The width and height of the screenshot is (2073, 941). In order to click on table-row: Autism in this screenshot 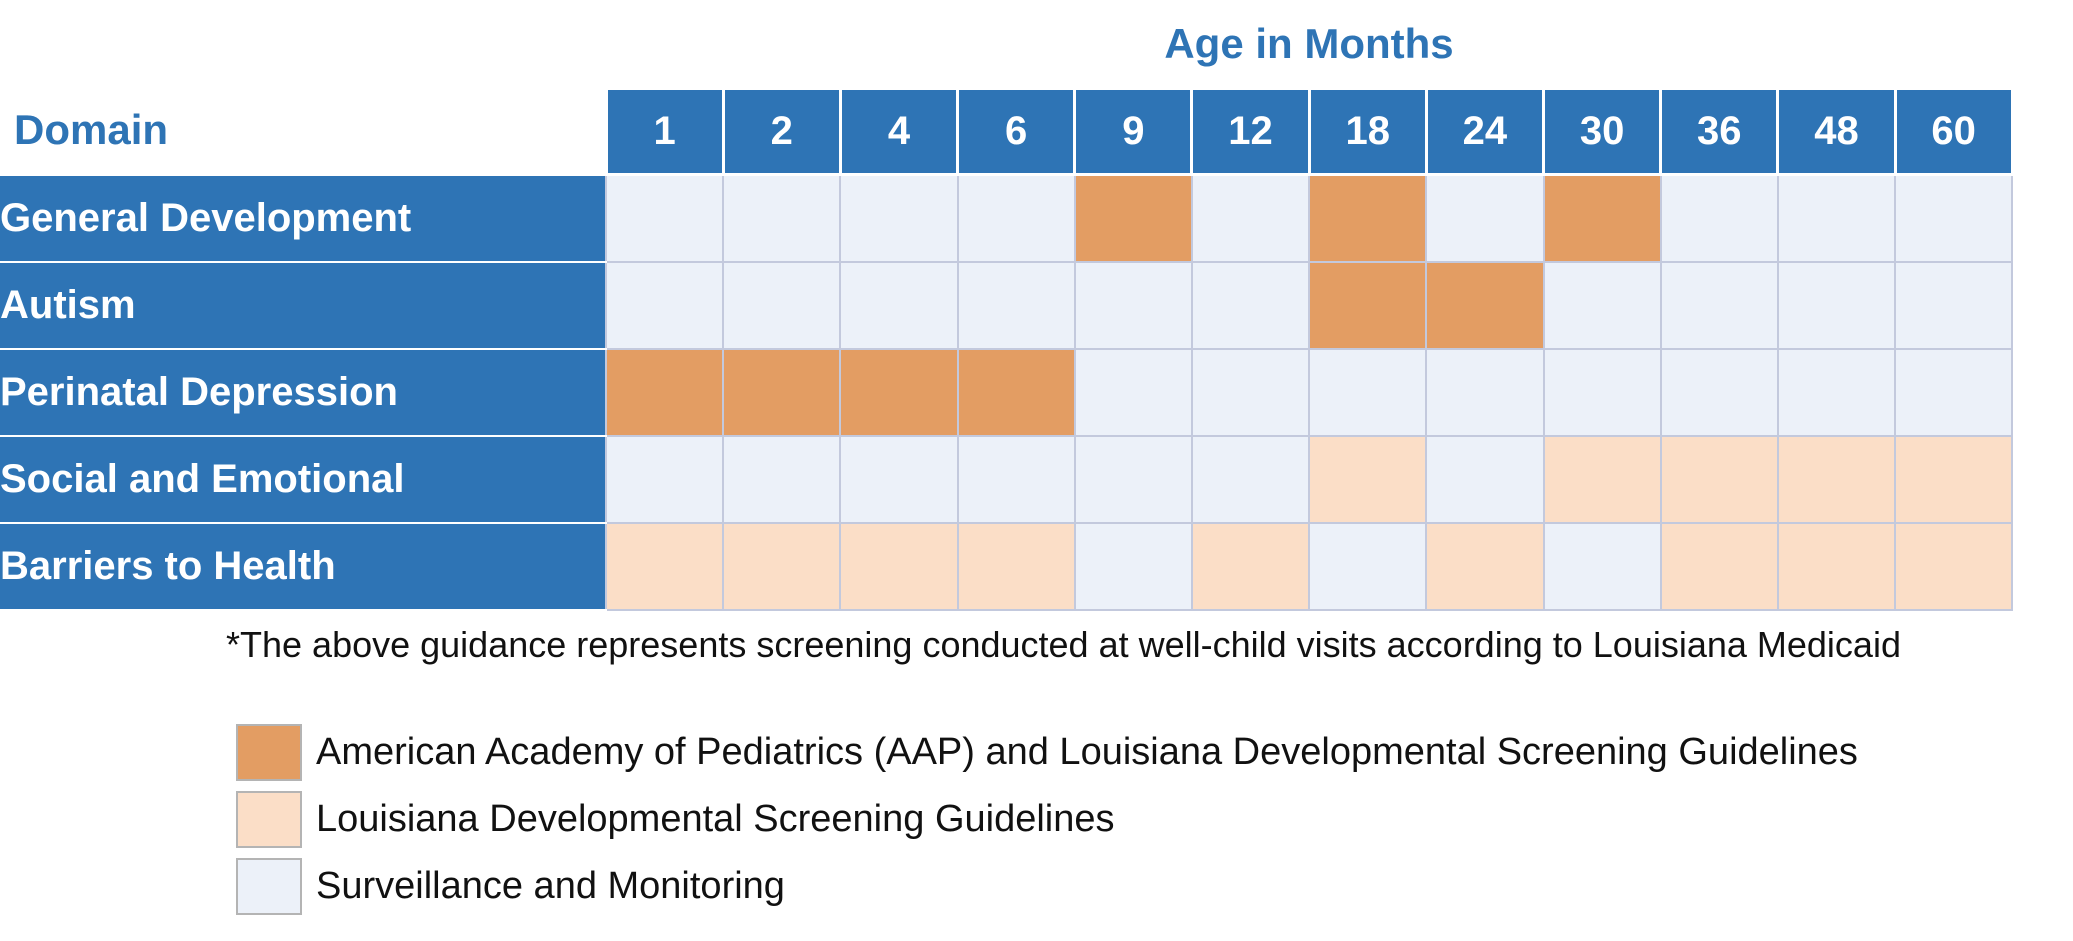, I will do `click(1007, 305)`.